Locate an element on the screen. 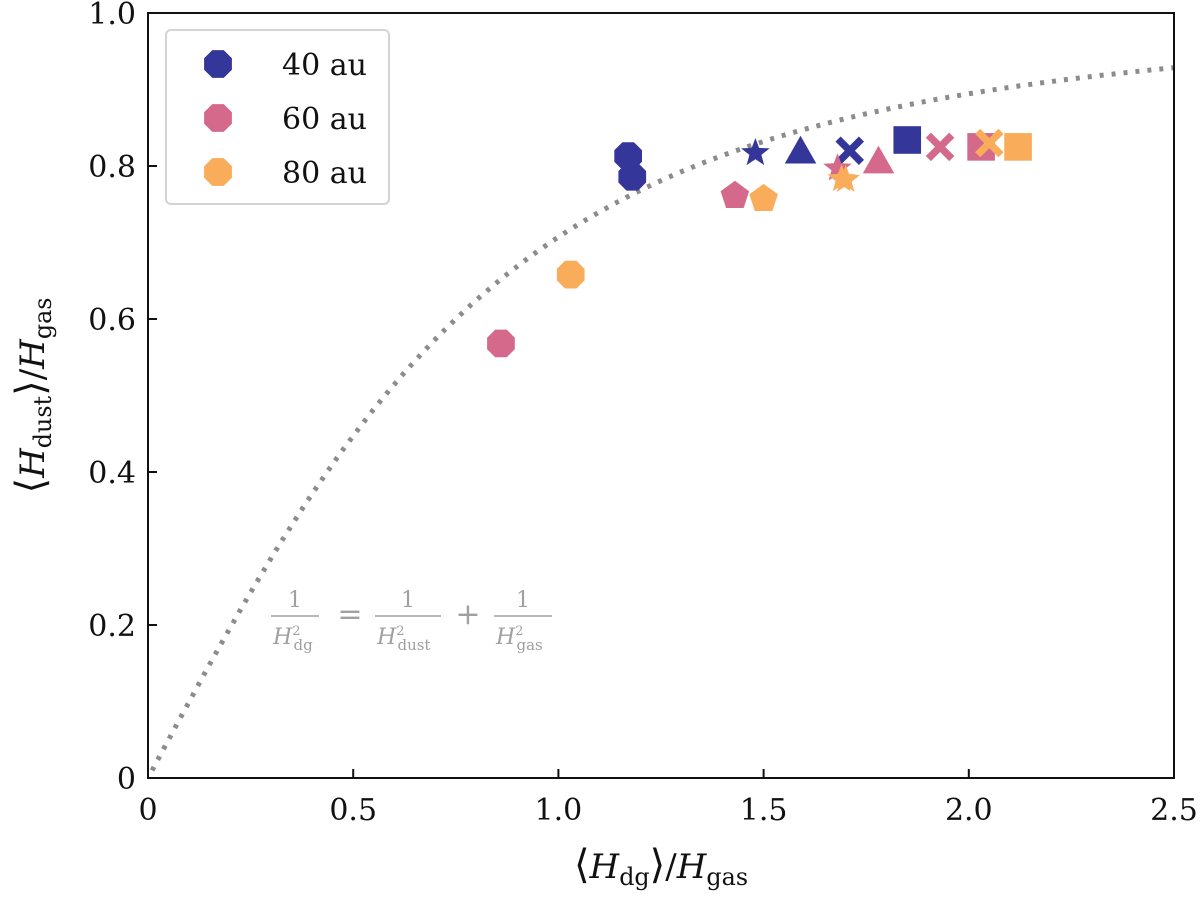 This screenshot has height=907, width=1200. fraction-denominator: H2 dust is located at coordinates (403, 639).